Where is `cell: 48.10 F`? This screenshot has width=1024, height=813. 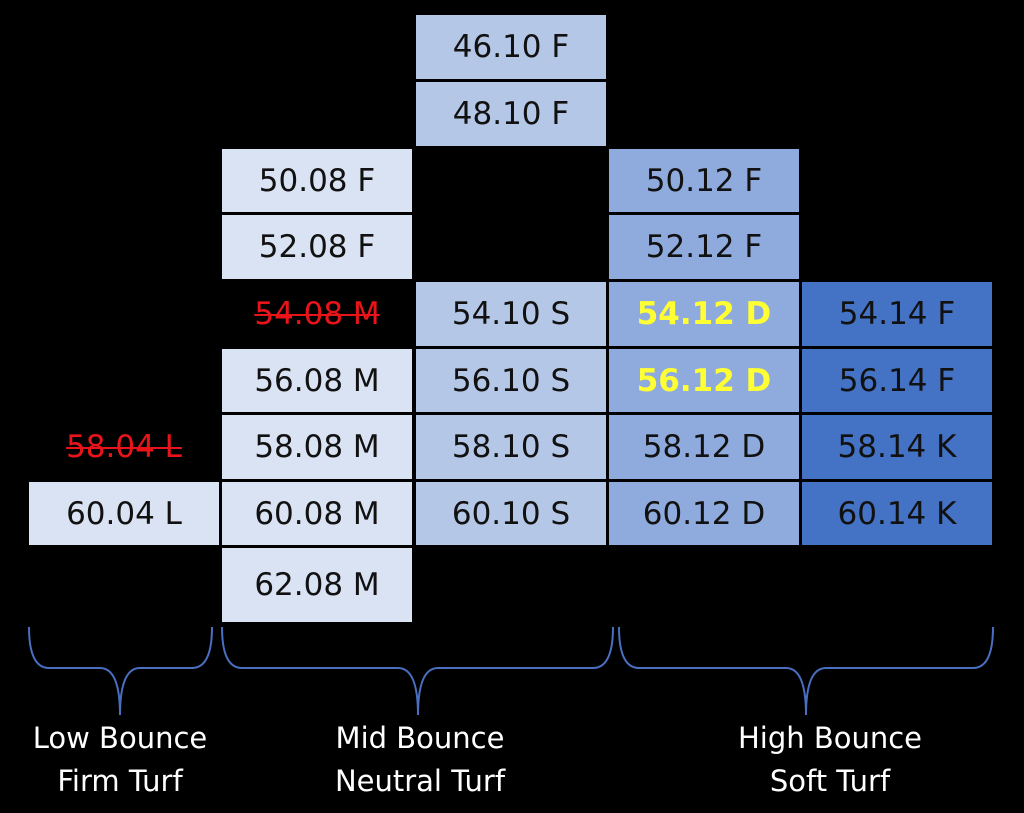 cell: 48.10 F is located at coordinates (511, 114).